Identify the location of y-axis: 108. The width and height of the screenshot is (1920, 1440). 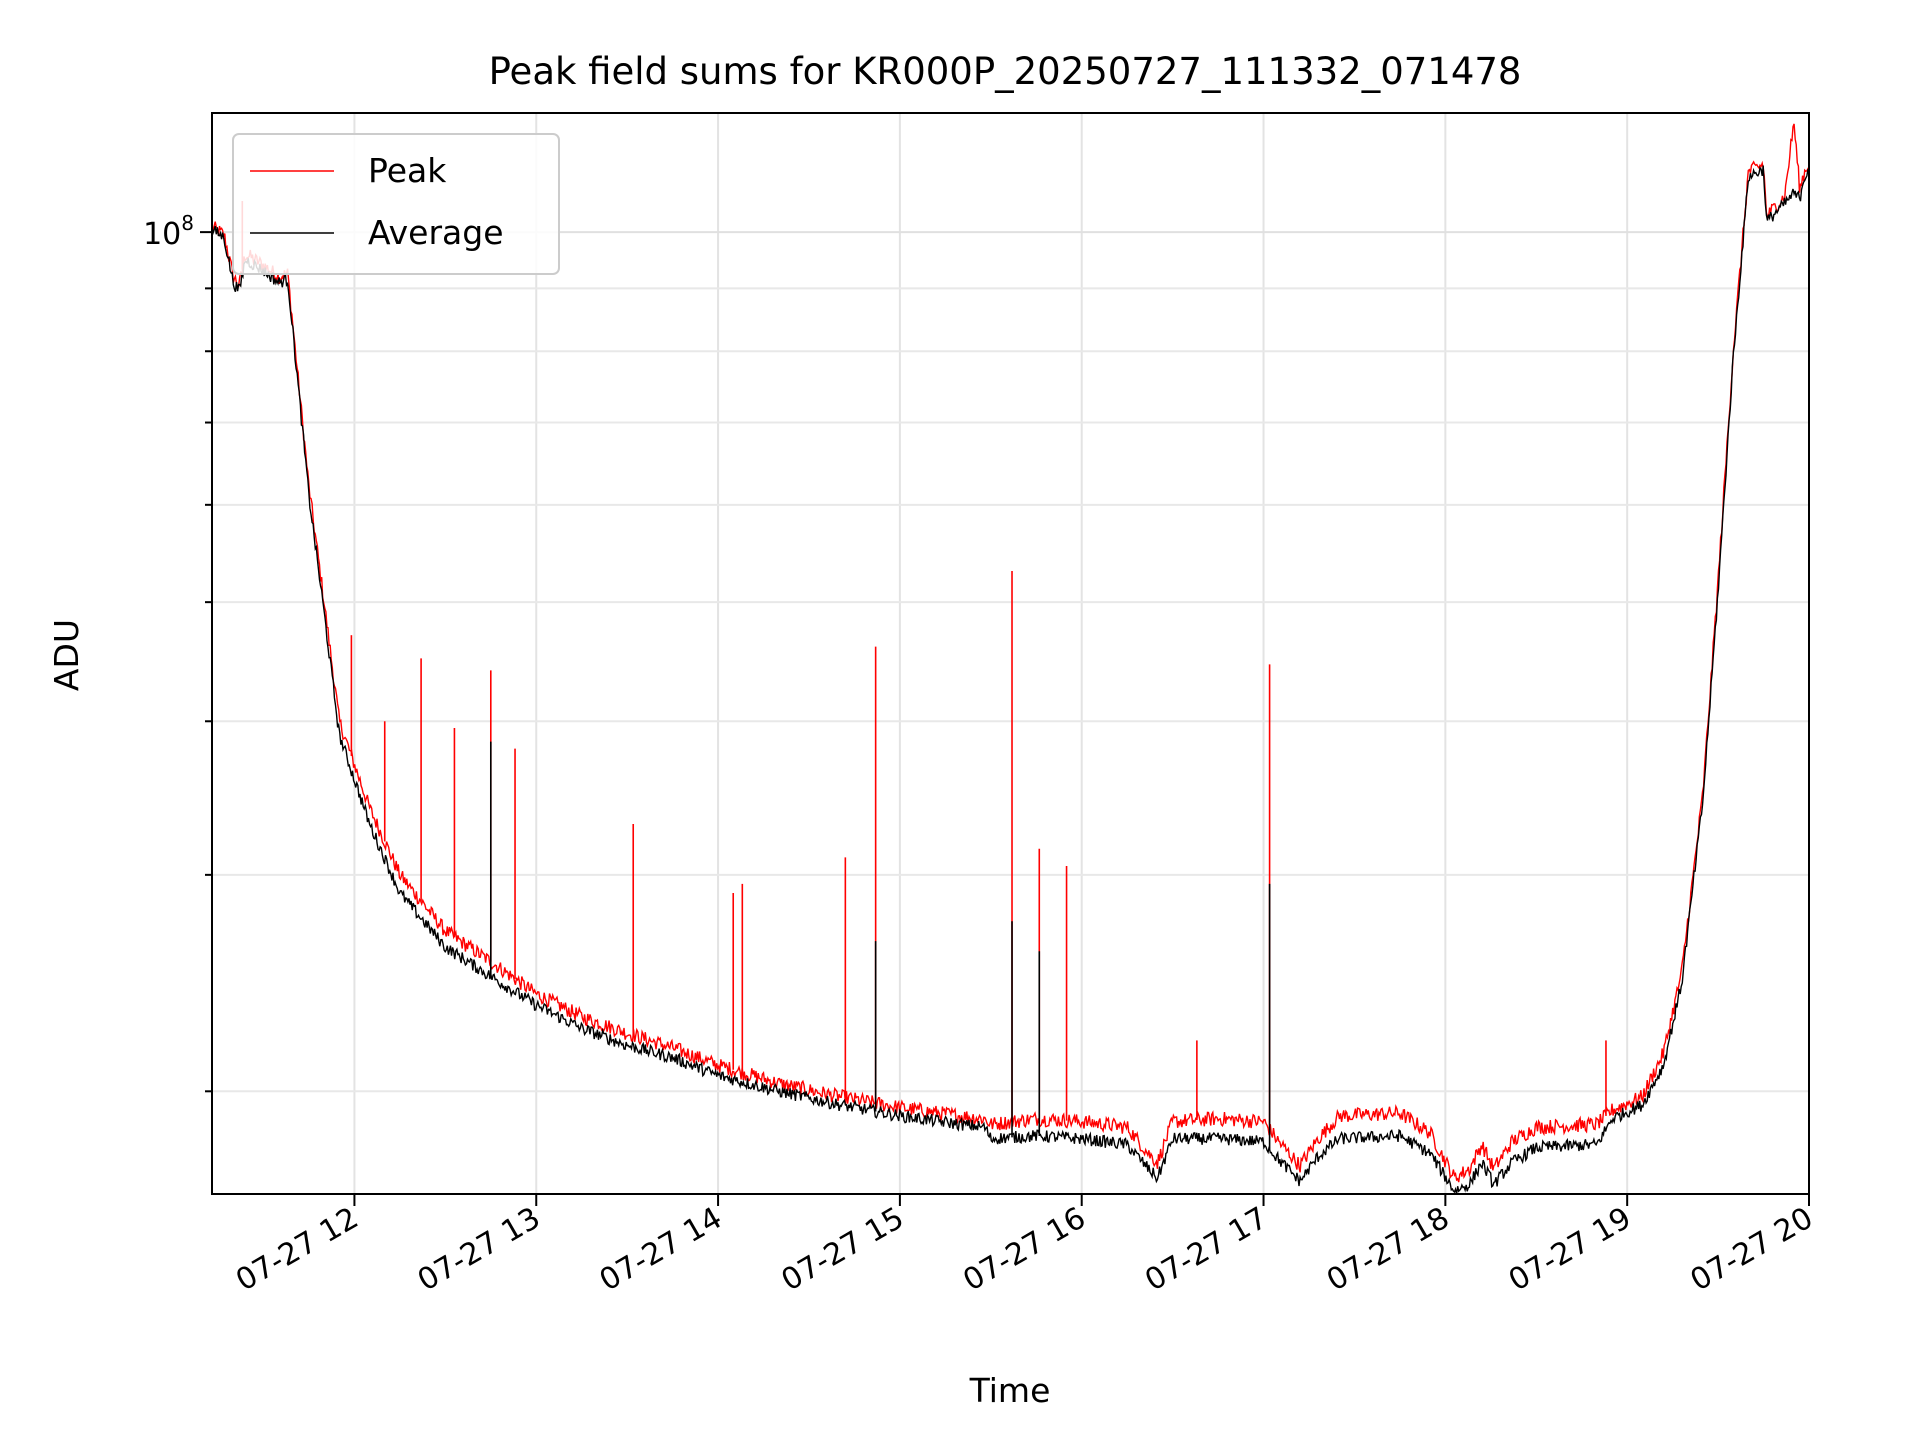
(177, 652).